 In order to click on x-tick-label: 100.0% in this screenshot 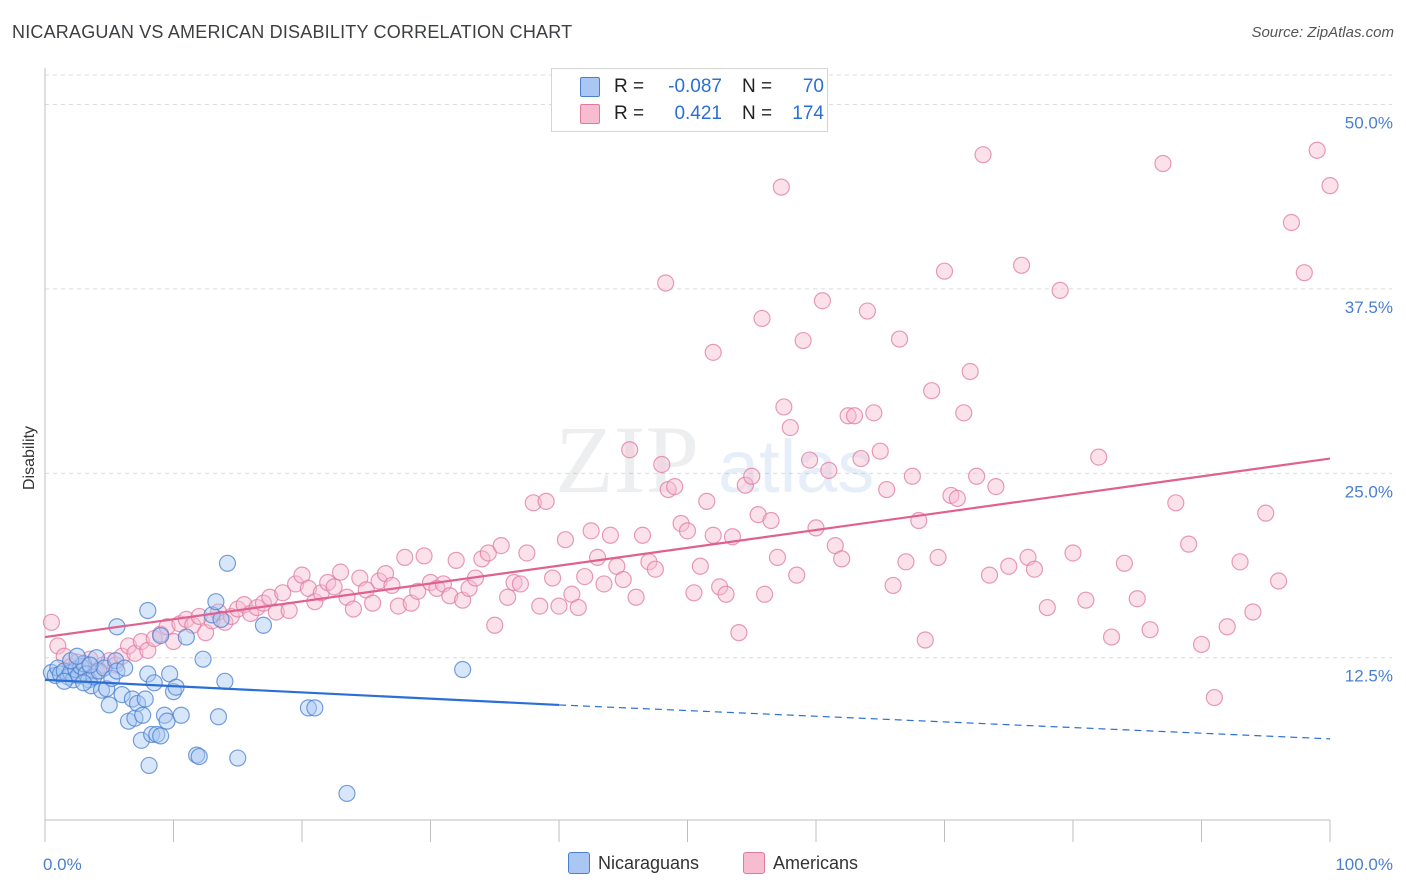, I will do `click(1364, 864)`.